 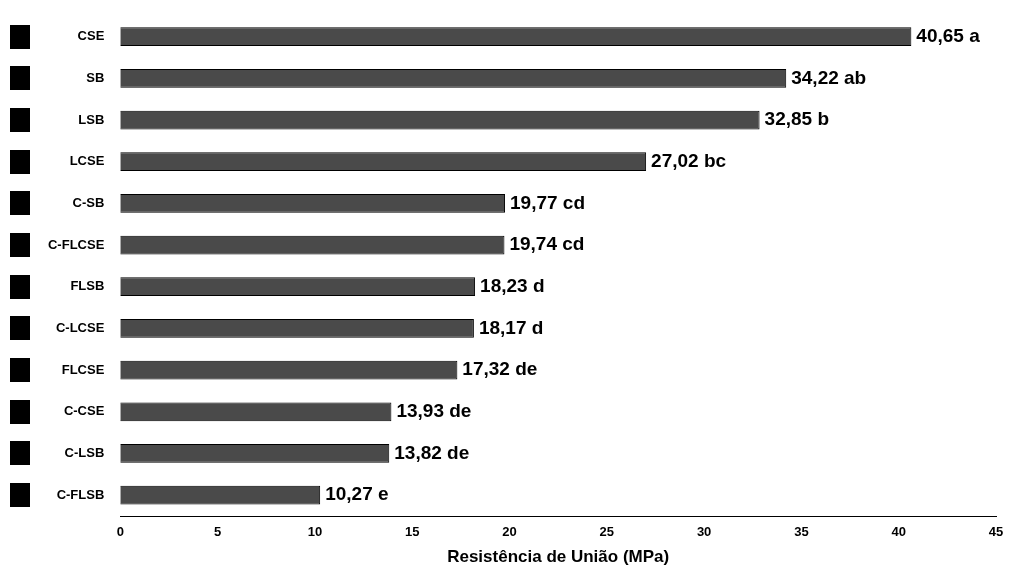 What do you see at coordinates (315, 532) in the screenshot?
I see `x-tick-label: 10` at bounding box center [315, 532].